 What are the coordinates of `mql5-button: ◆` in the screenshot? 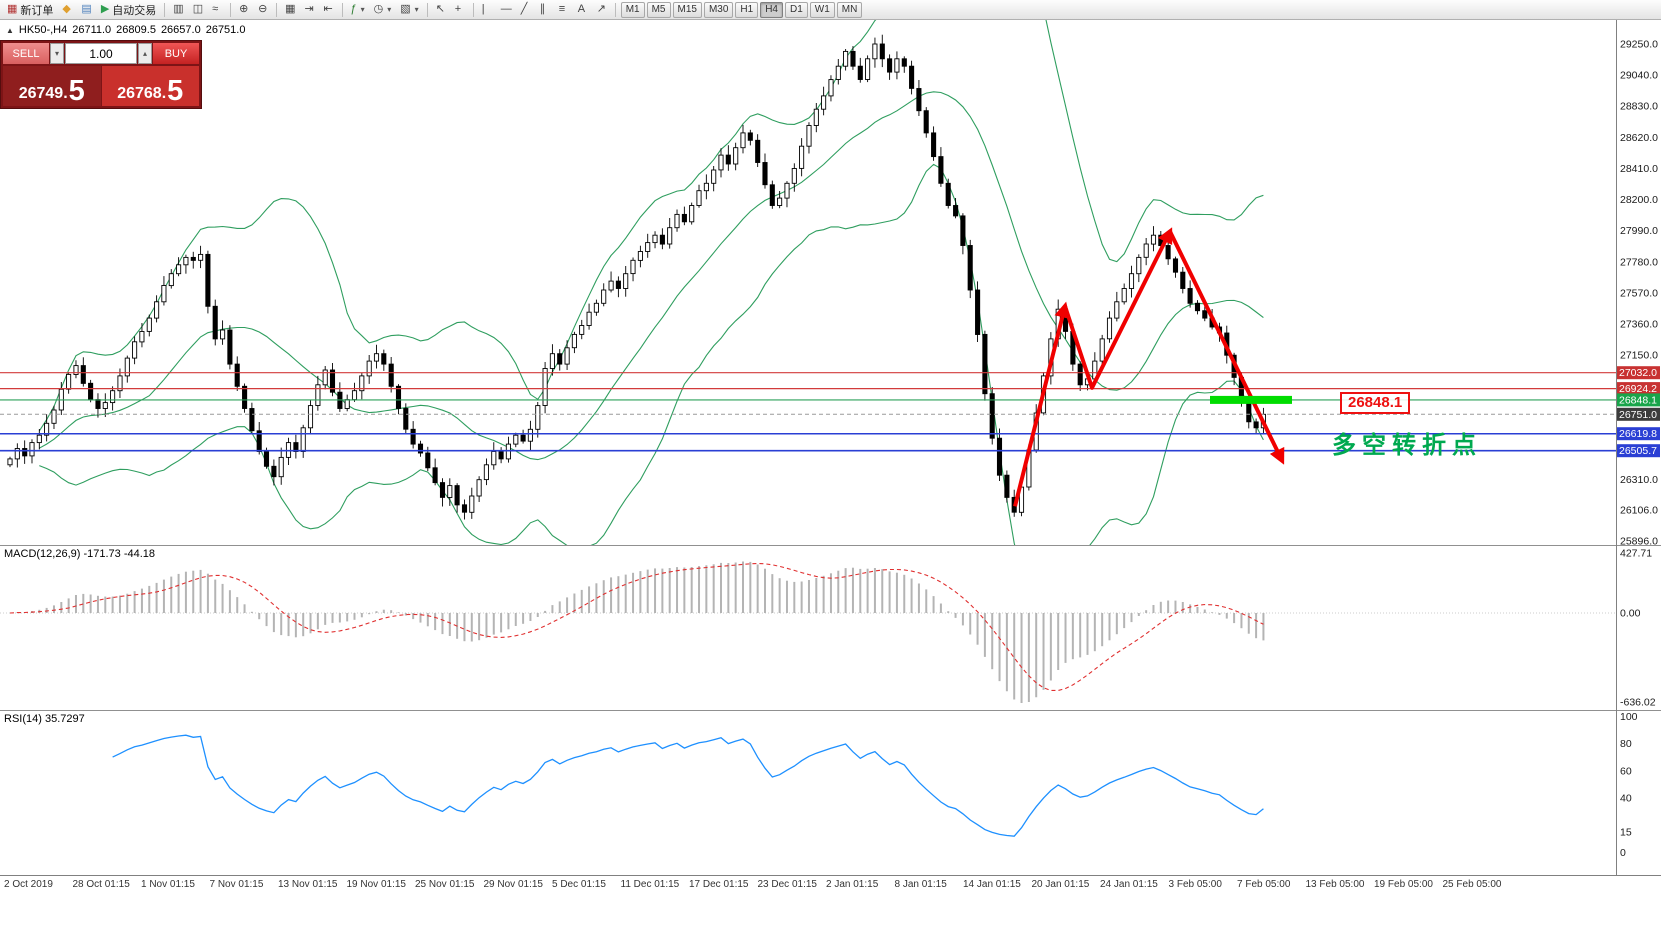 It's located at (67, 10).